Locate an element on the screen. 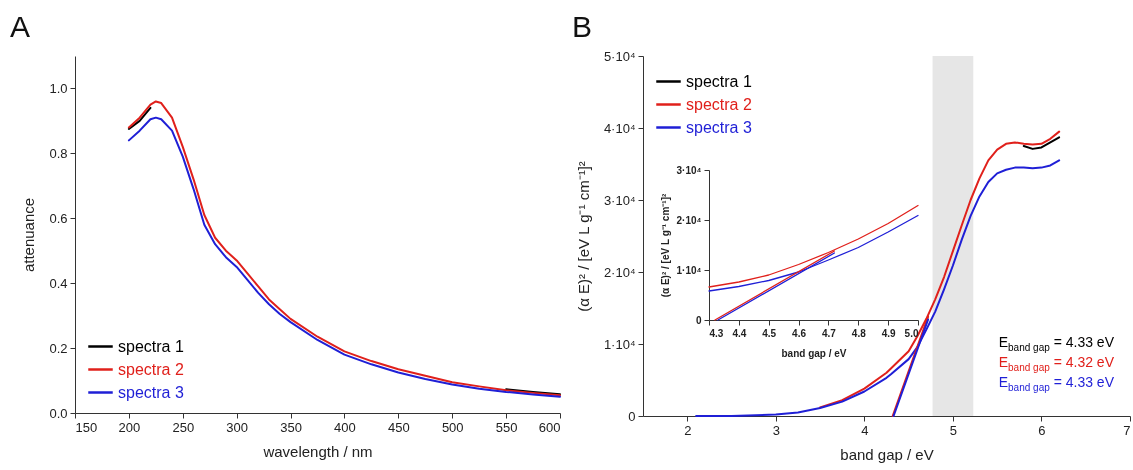 The image size is (1133, 470). x-tick-label: 4.4 is located at coordinates (739, 333).